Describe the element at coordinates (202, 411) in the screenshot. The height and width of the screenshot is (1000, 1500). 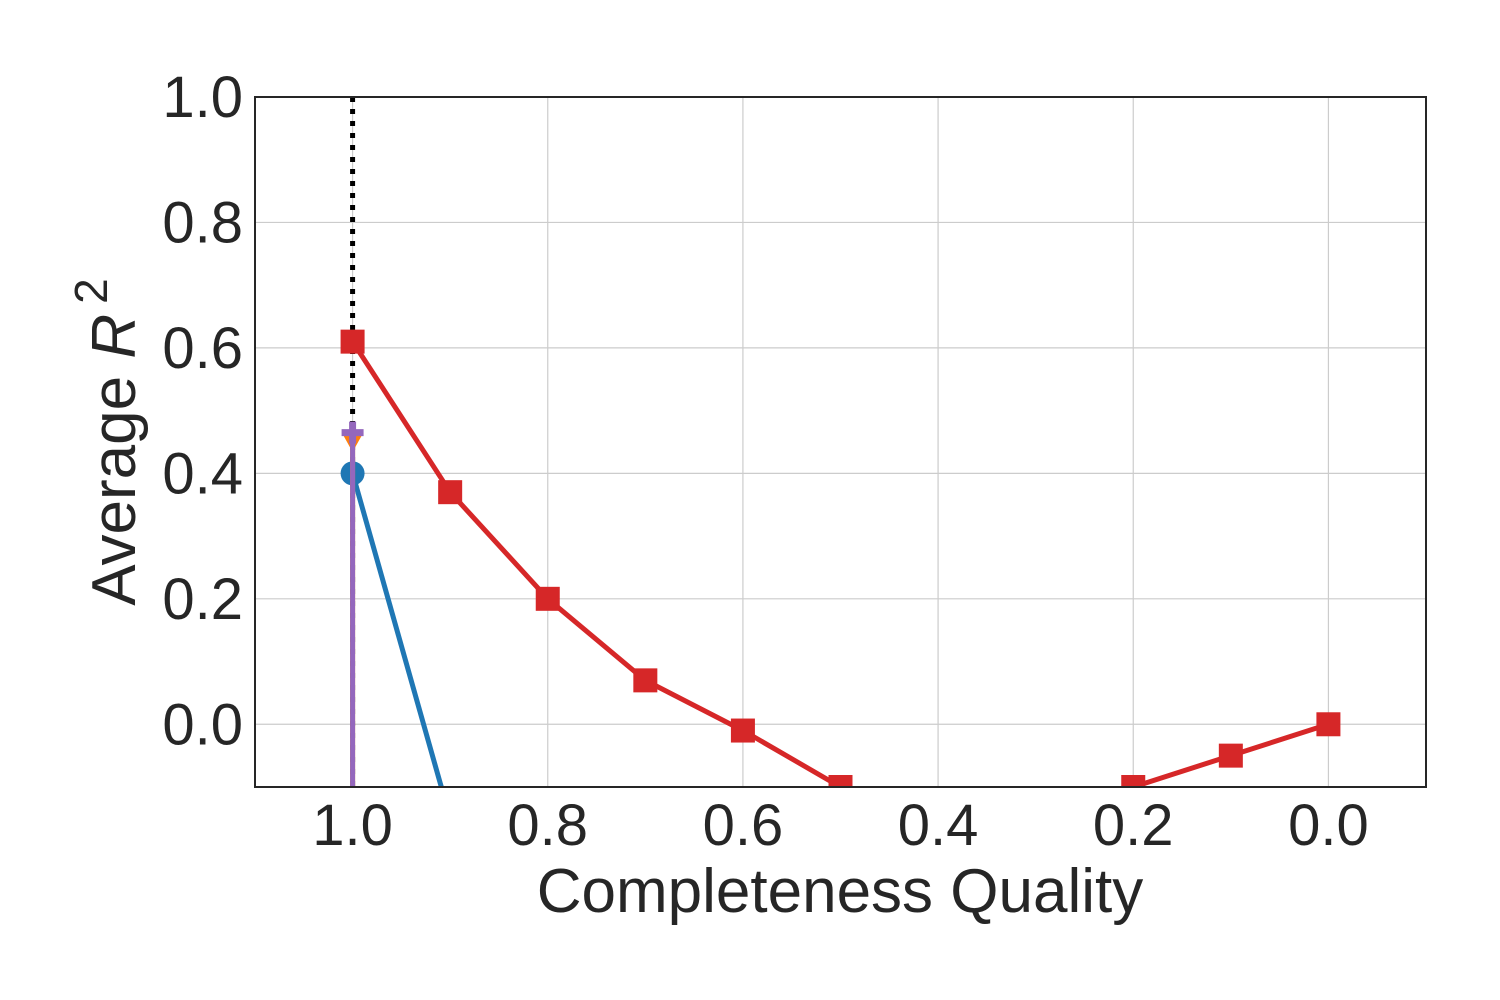
I see `y-tick-labels: 0.0 0.2 0.4 0.6 0.8 1.0` at that location.